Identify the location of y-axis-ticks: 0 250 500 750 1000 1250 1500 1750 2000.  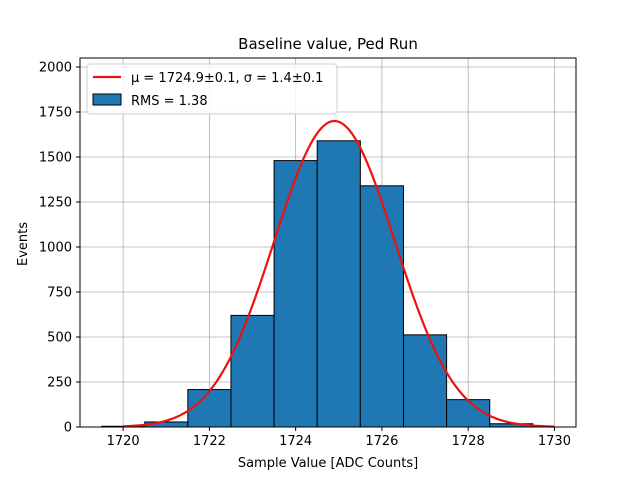
(59, 248).